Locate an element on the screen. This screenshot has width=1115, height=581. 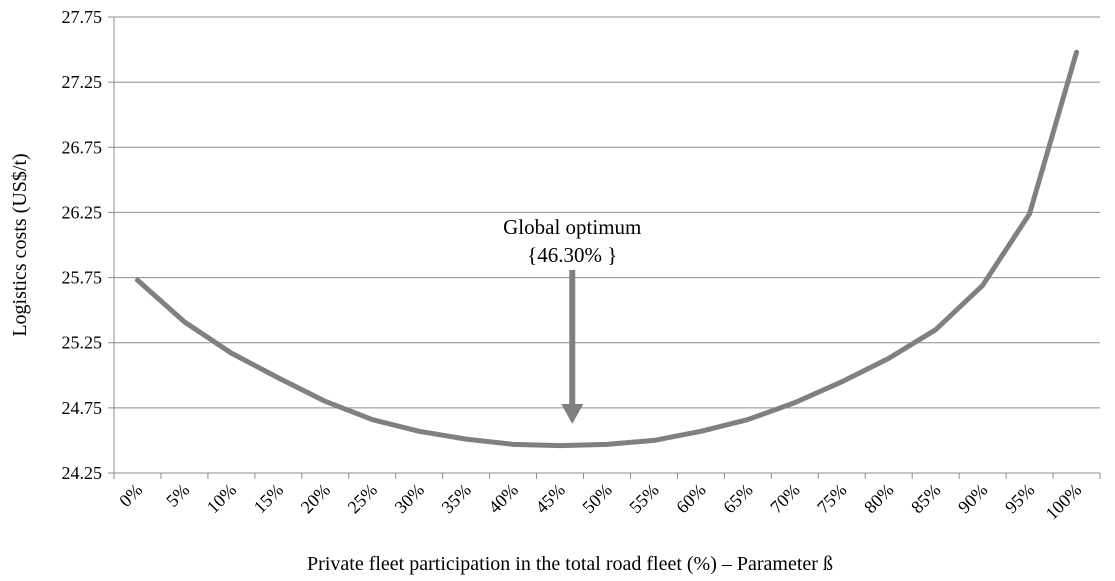
x-tick-label: 80% is located at coordinates (878, 498).